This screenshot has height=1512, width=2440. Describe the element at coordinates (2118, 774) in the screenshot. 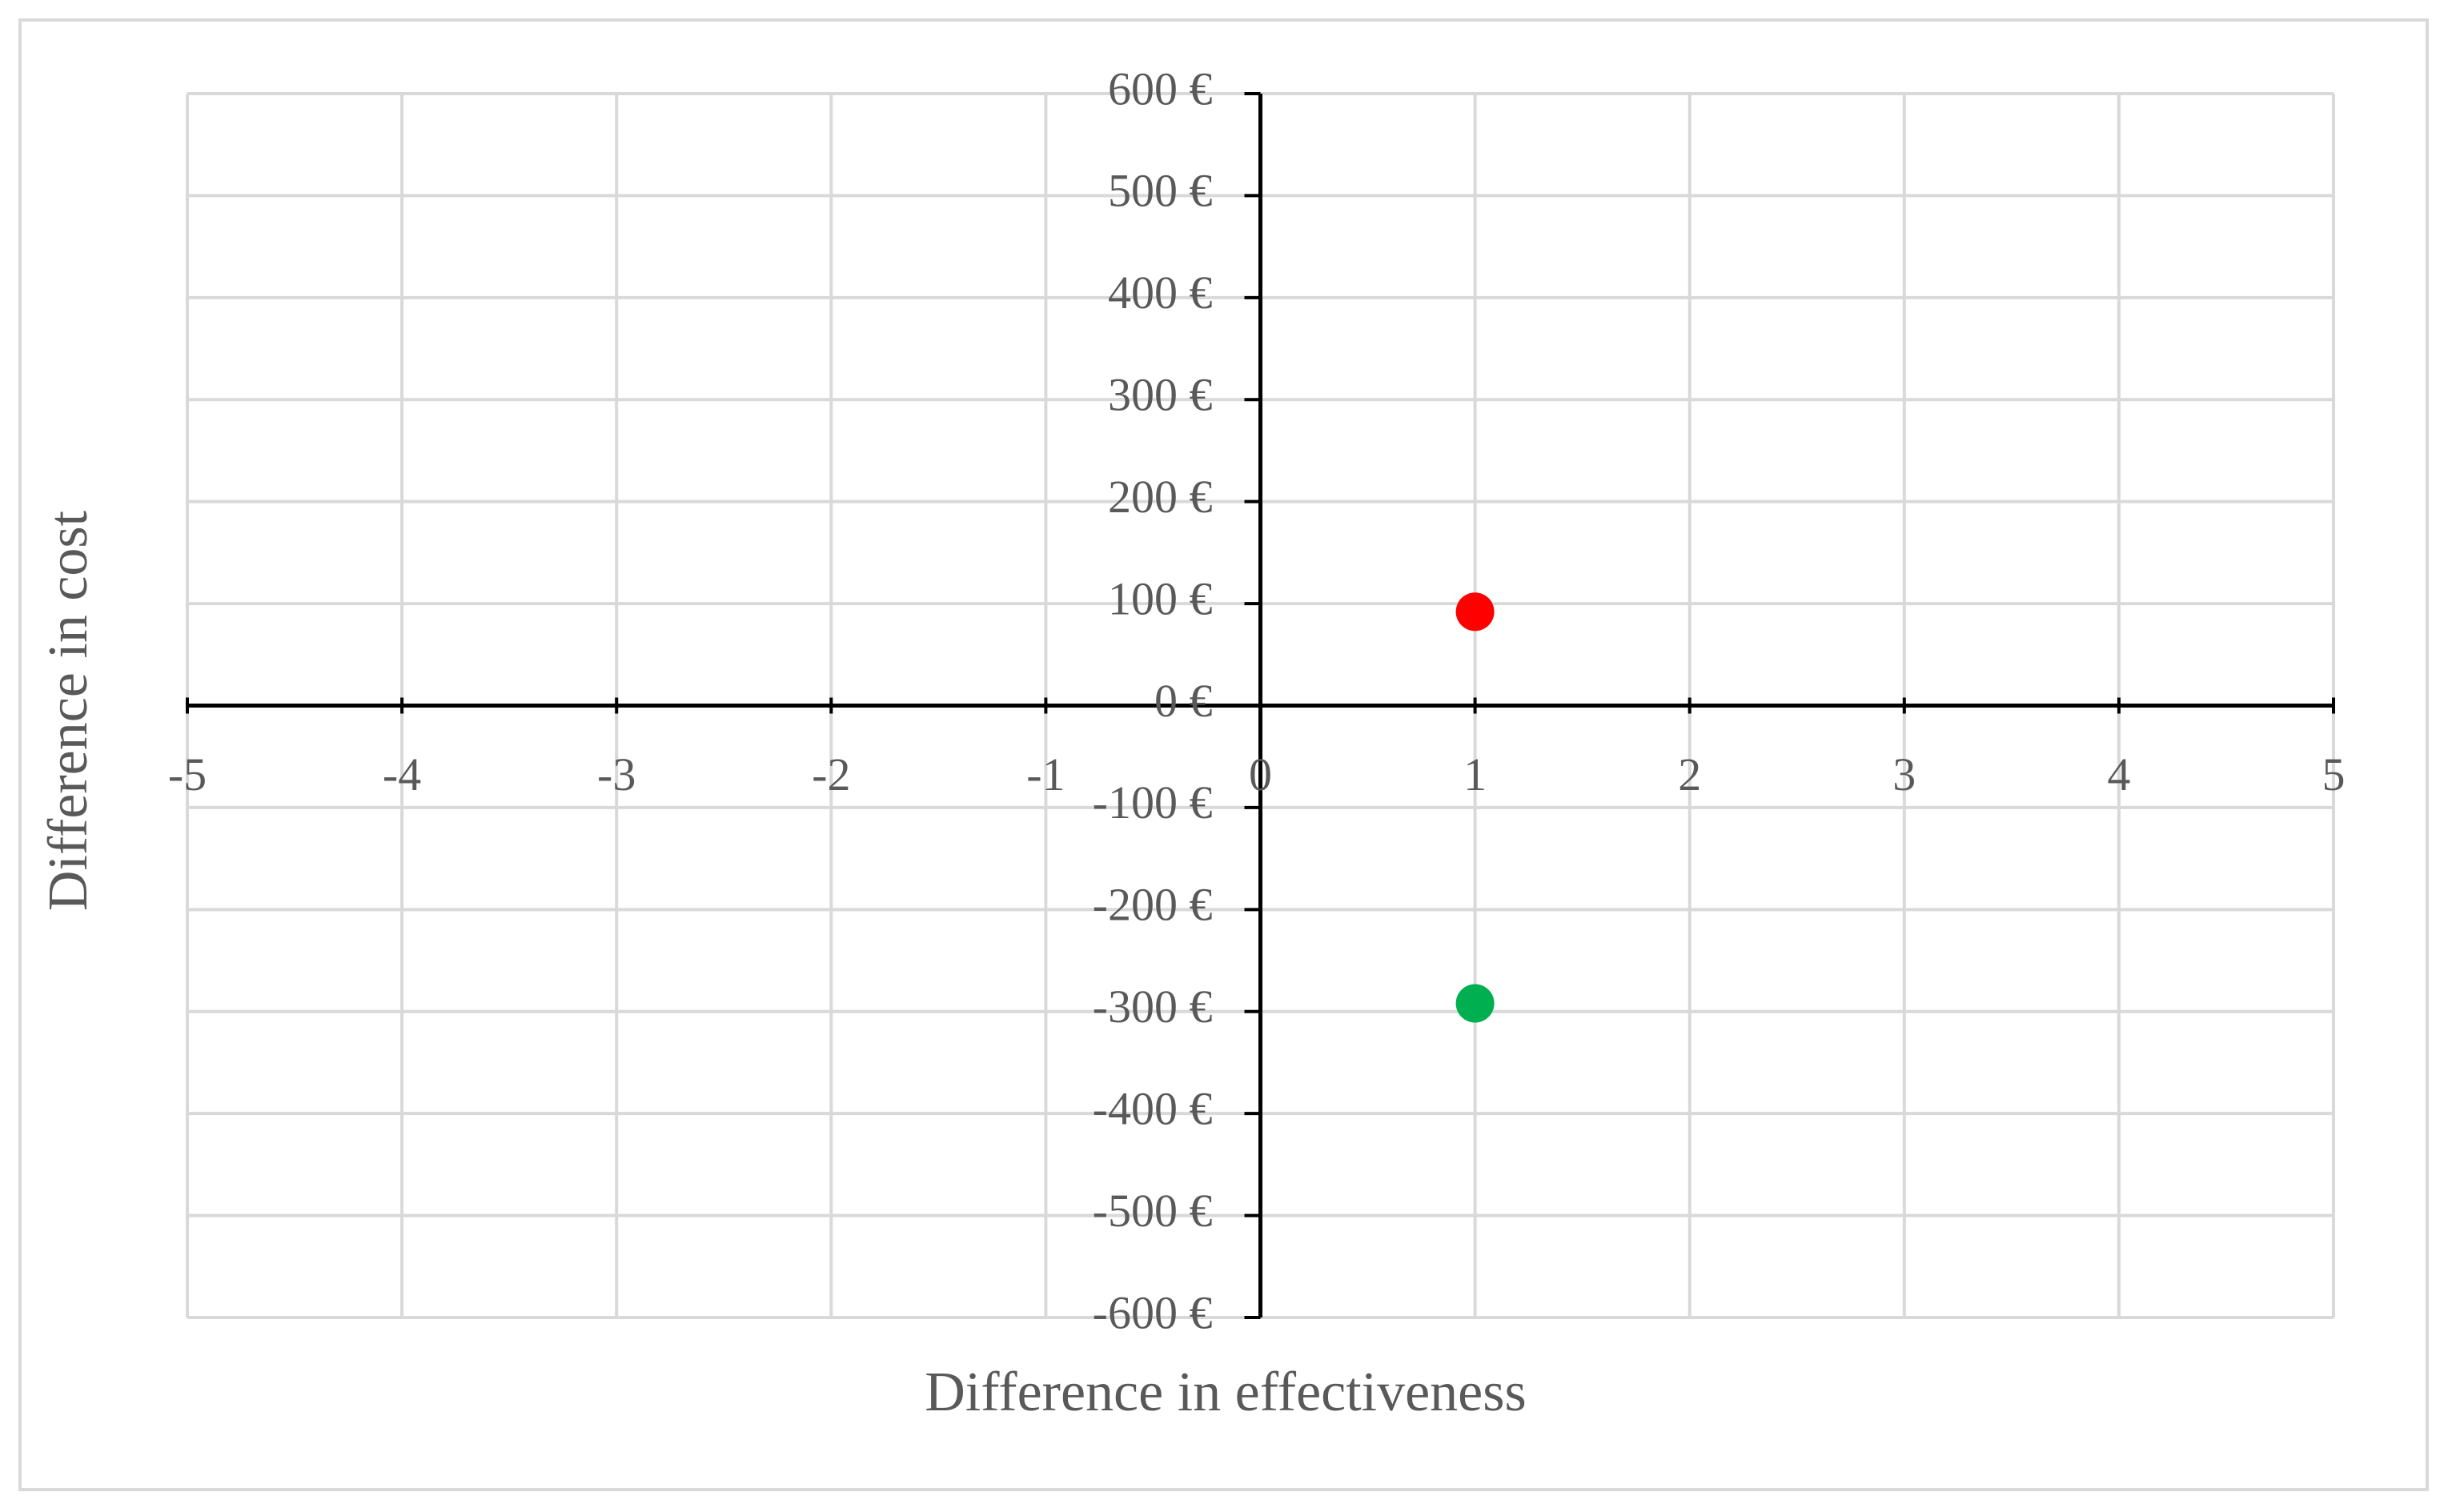

I see `x-tick-label: 4` at that location.